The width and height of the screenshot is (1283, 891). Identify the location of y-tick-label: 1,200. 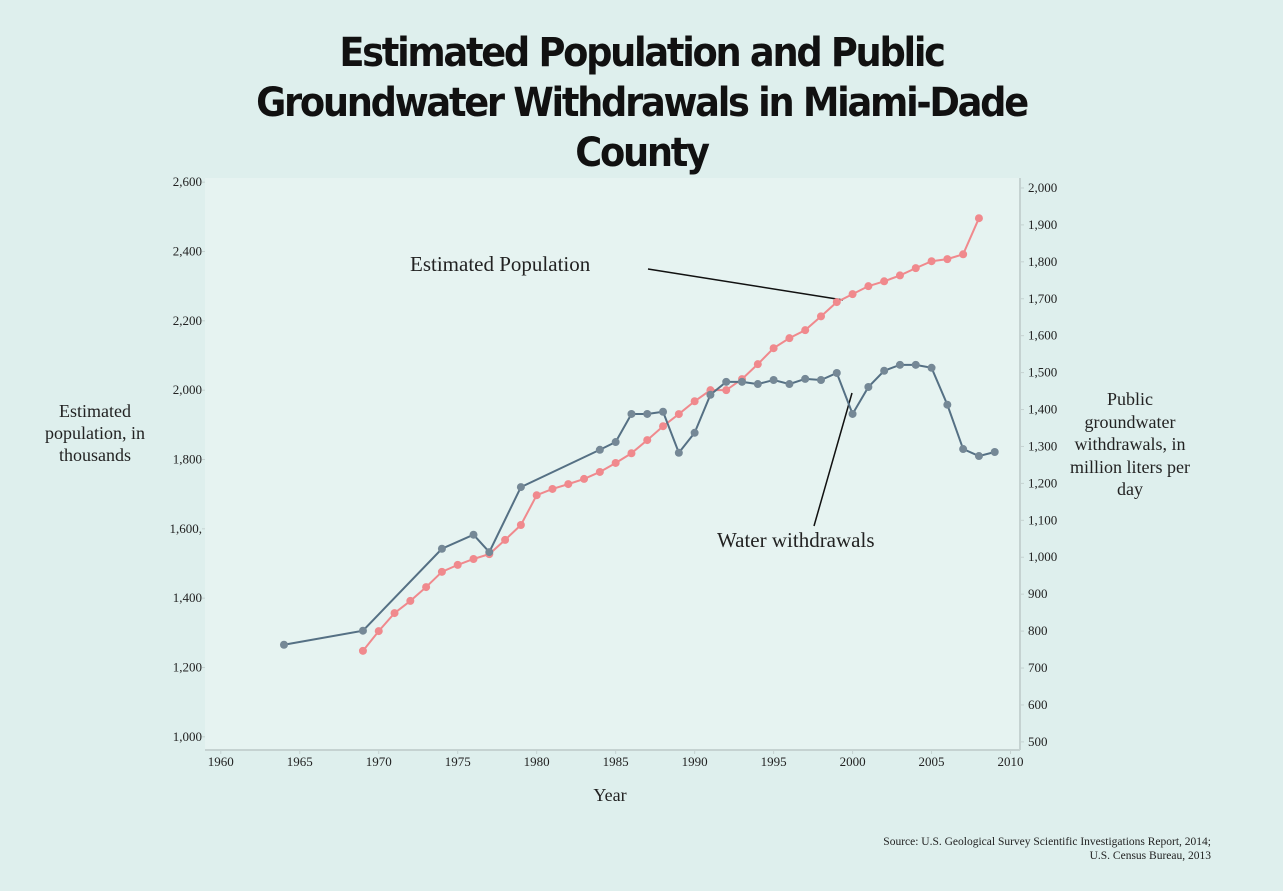
(187, 666).